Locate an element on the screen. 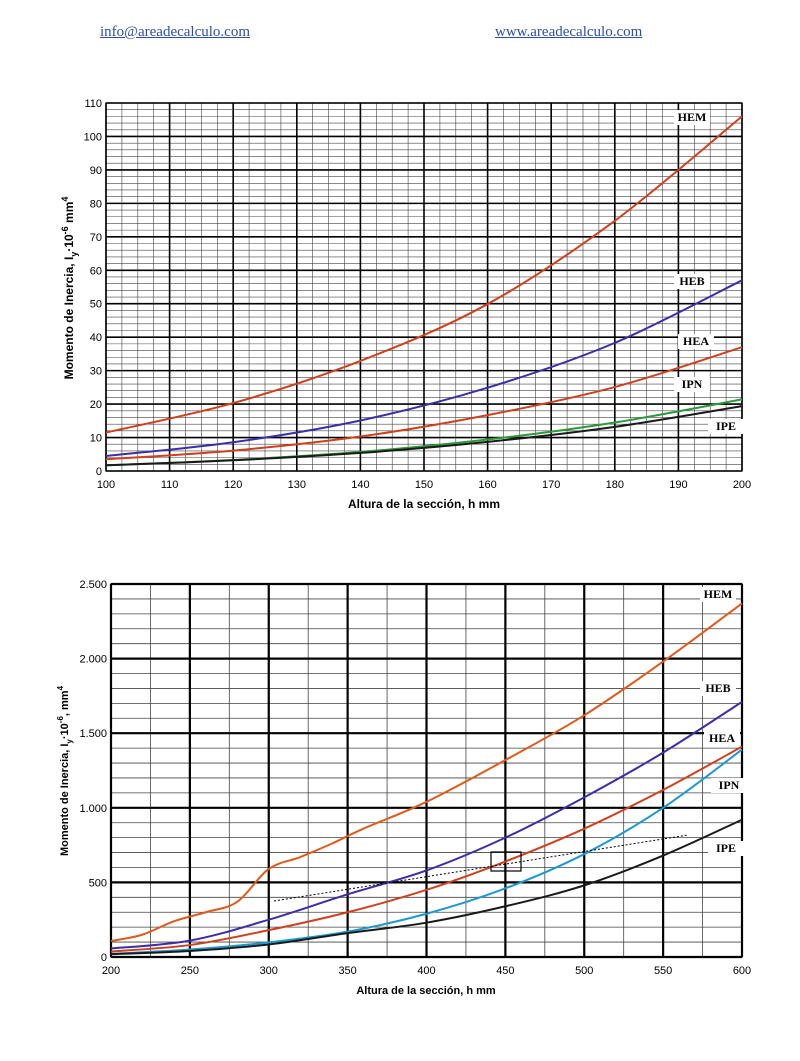 This screenshot has width=800, height=1061. x-tick-label: 250 is located at coordinates (190, 971).